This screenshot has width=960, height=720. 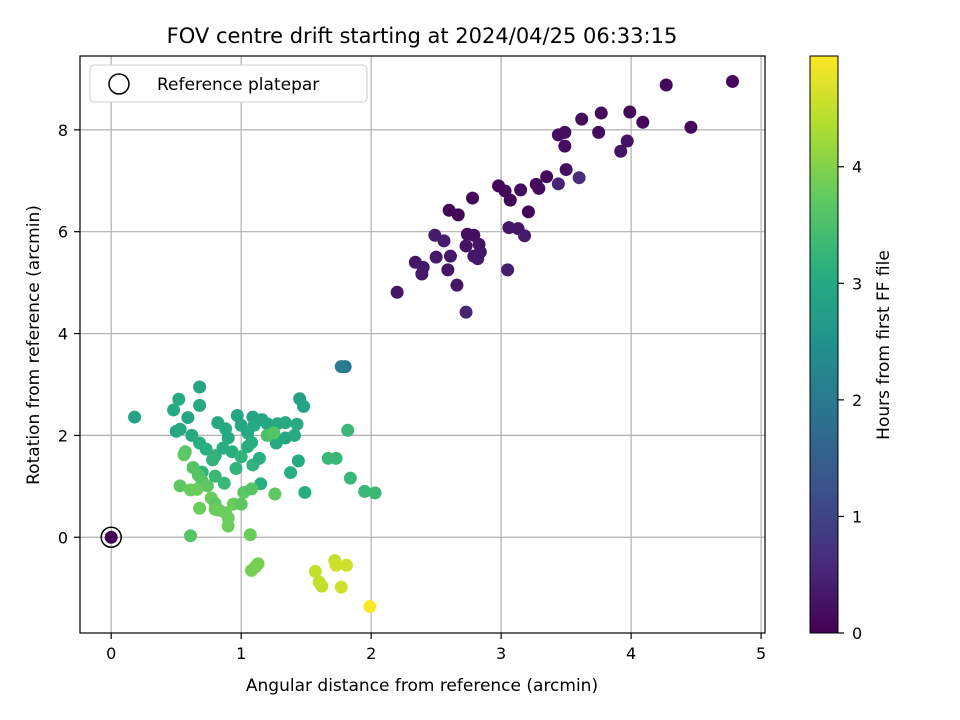 What do you see at coordinates (111, 653) in the screenshot?
I see `x-tick-label: 0` at bounding box center [111, 653].